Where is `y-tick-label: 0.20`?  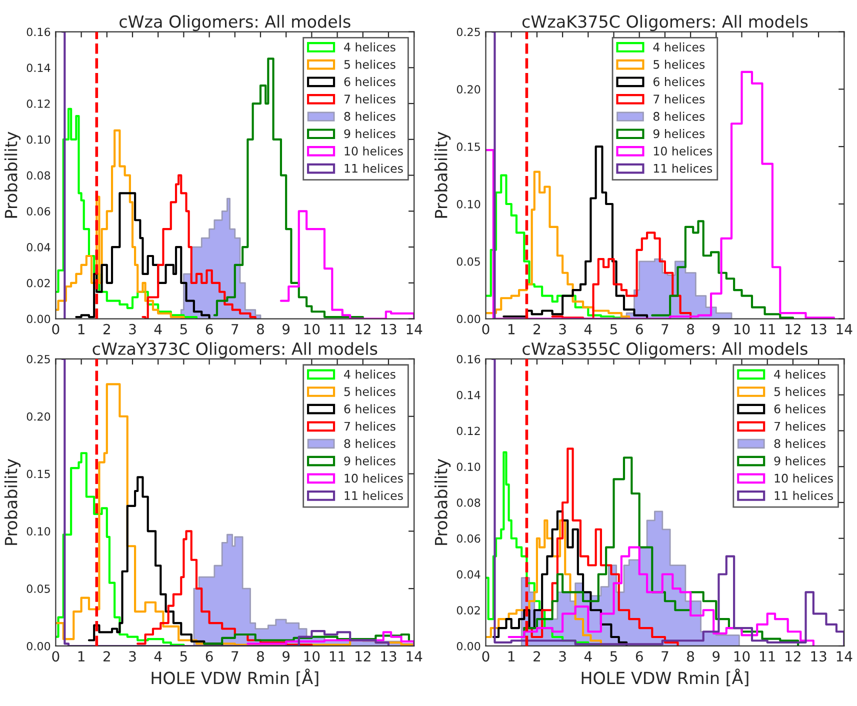
y-tick-label: 0.20 is located at coordinates (468, 89).